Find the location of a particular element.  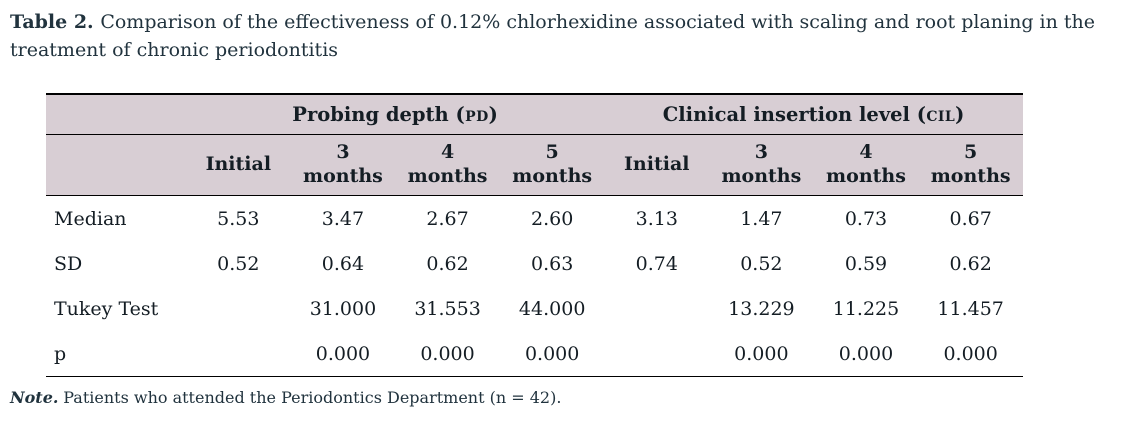

group-header-title: Clinical insertion level is located at coordinates (786, 114).